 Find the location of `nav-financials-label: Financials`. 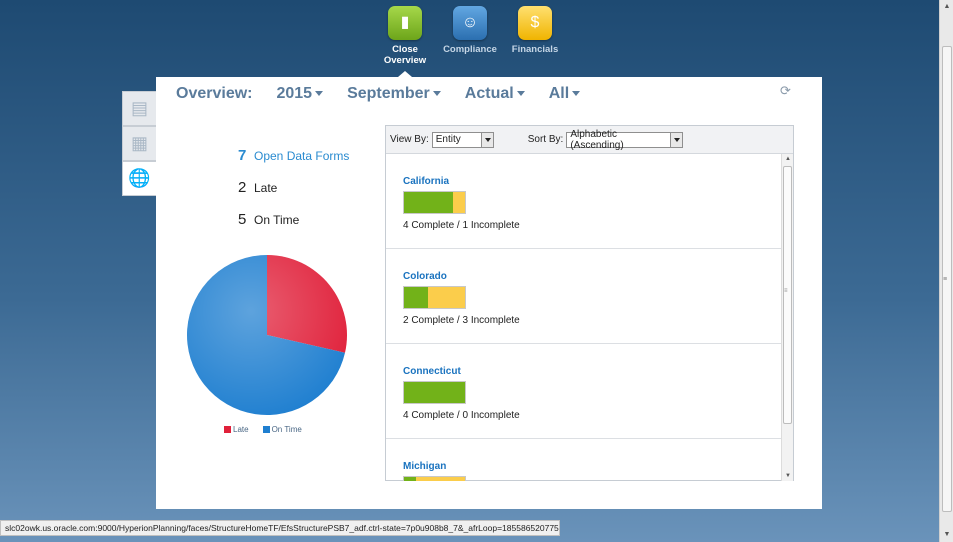

nav-financials-label: Financials is located at coordinates (535, 49).